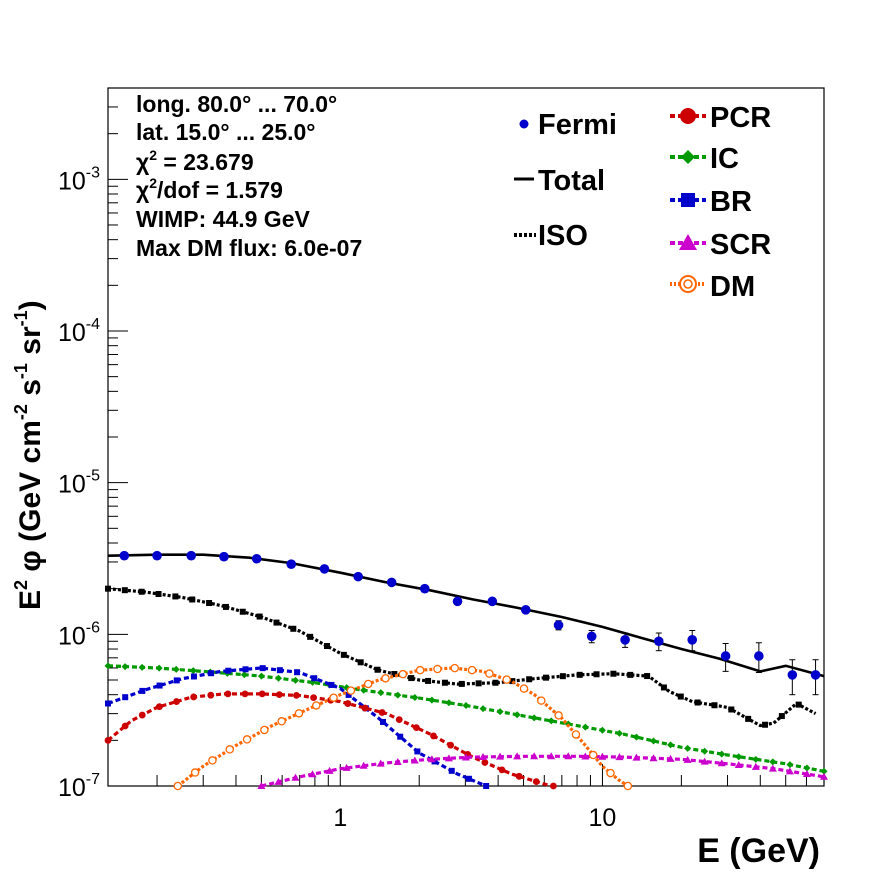 This screenshot has width=896, height=872. I want to click on series-line-total, so click(466, 615).